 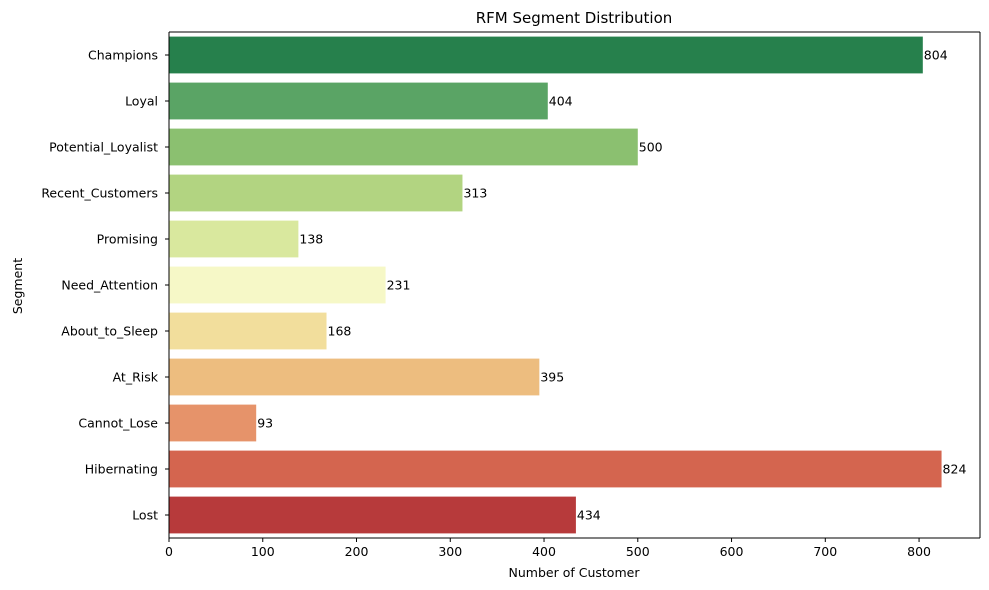 What do you see at coordinates (103, 147) in the screenshot?
I see `y-tick-label: Potential_Loyalist` at bounding box center [103, 147].